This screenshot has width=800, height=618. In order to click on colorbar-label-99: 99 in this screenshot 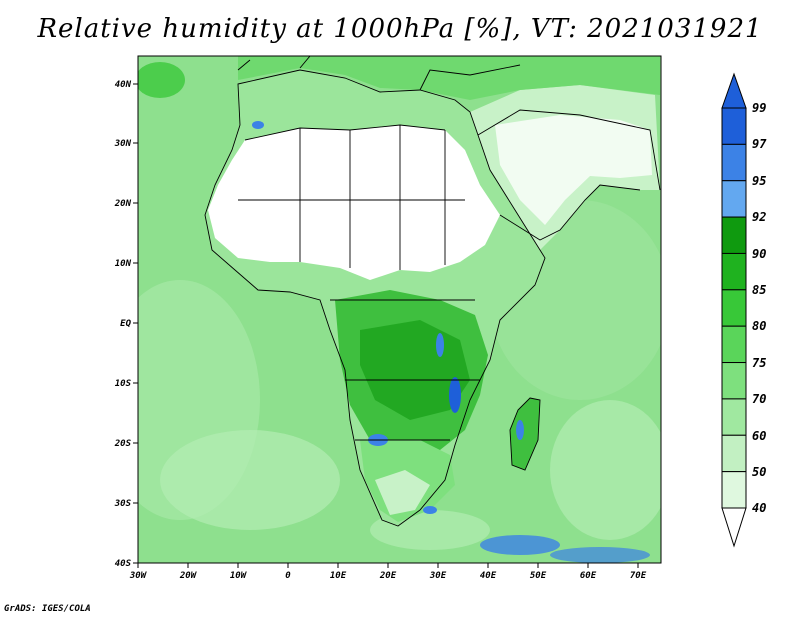, I will do `click(759, 108)`.